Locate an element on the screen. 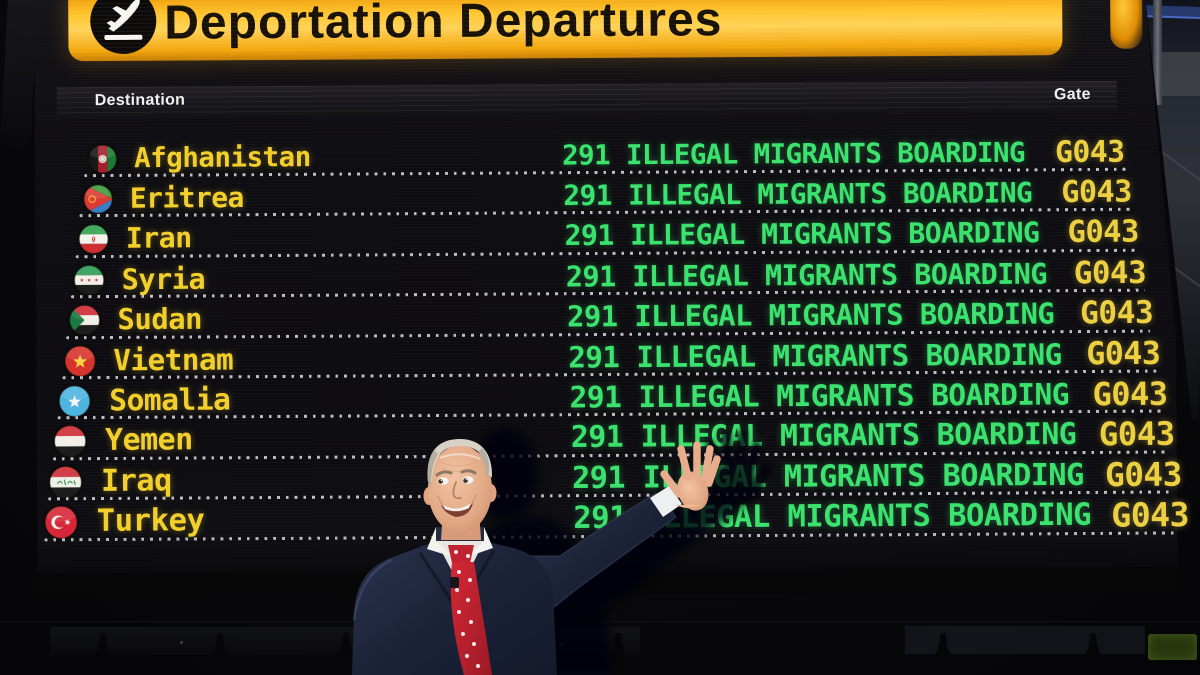 This screenshot has height=675, width=1200. departures-plane-icon is located at coordinates (123, 27).